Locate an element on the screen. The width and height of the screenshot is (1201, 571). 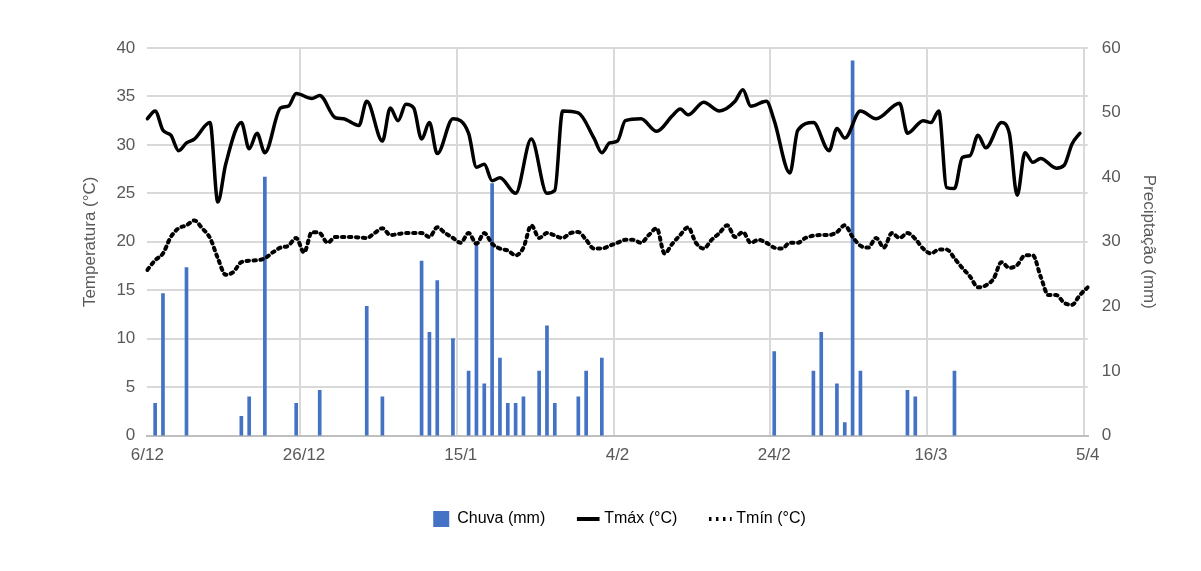
x-tick-label: 15/1 is located at coordinates (461, 455).